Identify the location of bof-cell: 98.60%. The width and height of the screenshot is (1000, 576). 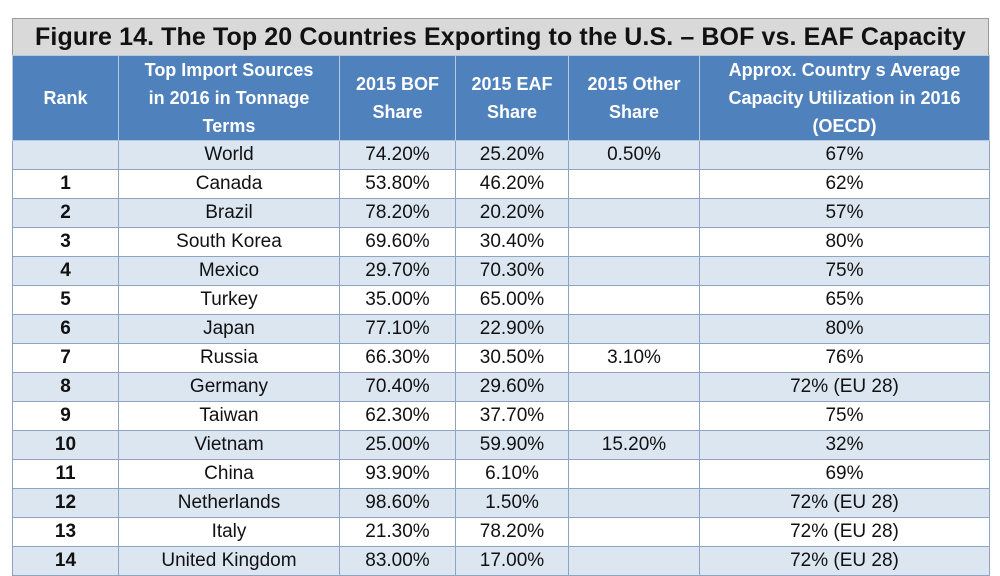
(397, 503).